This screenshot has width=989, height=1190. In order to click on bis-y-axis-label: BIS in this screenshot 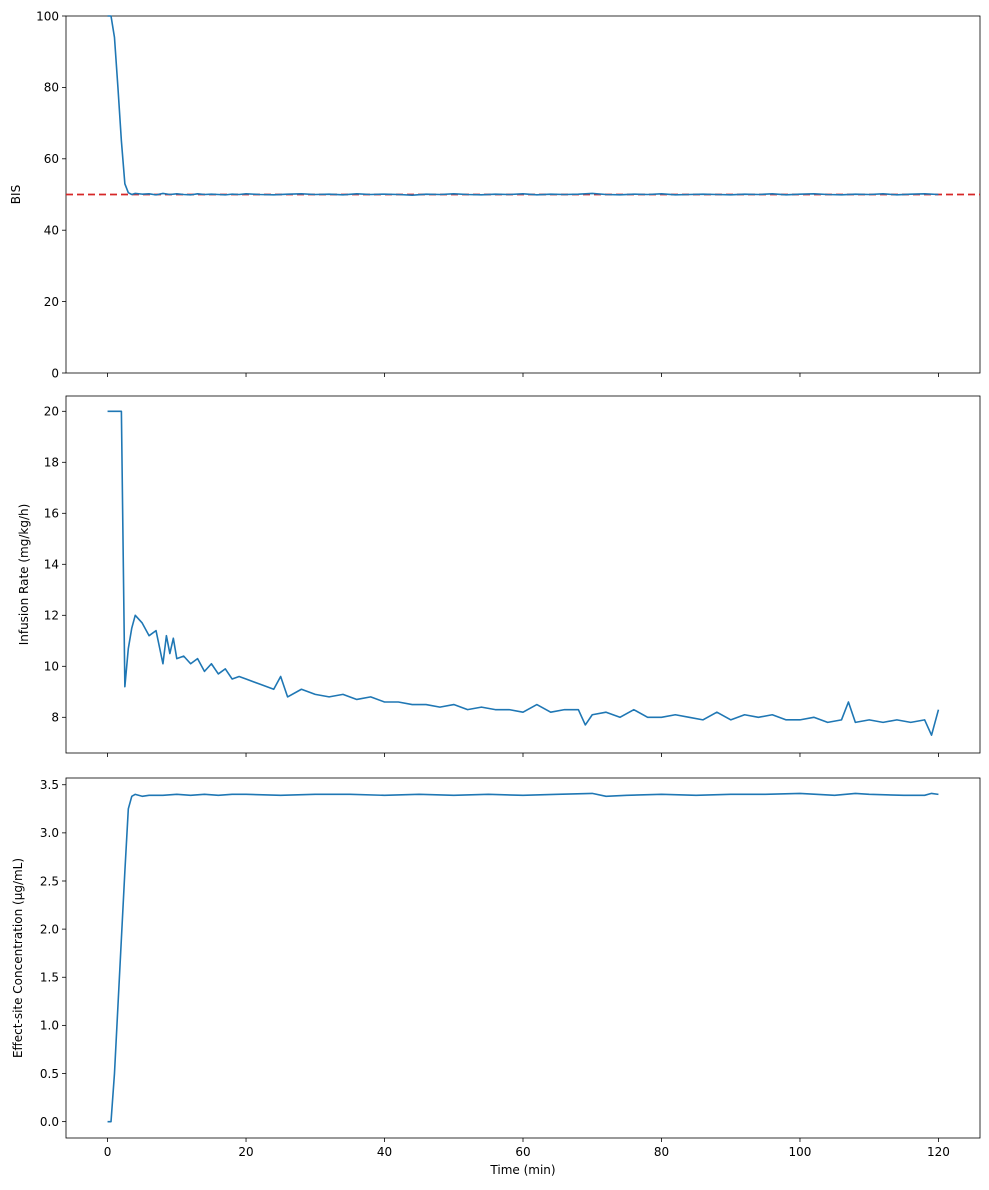, I will do `click(16, 194)`.